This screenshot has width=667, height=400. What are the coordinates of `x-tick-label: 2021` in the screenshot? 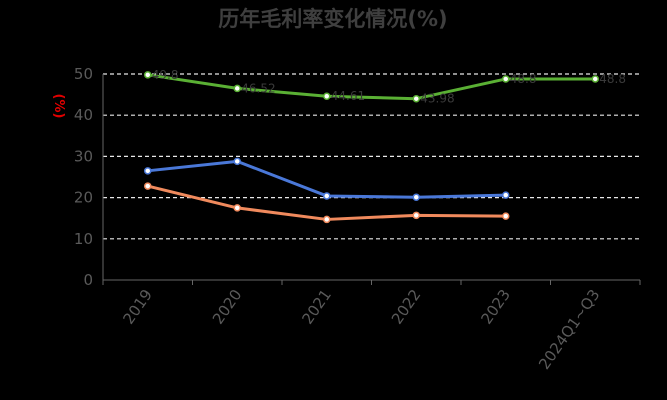 It's located at (316, 307).